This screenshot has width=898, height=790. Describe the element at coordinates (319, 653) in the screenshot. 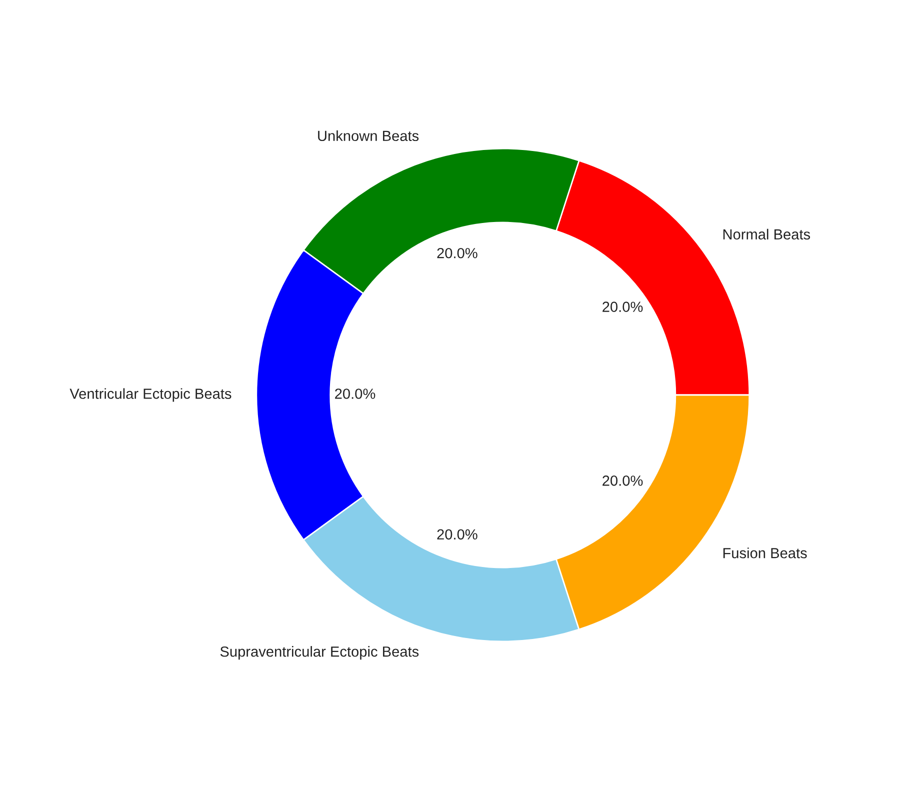

I see `slice-label: Supraventricular Ectopic Beats` at that location.